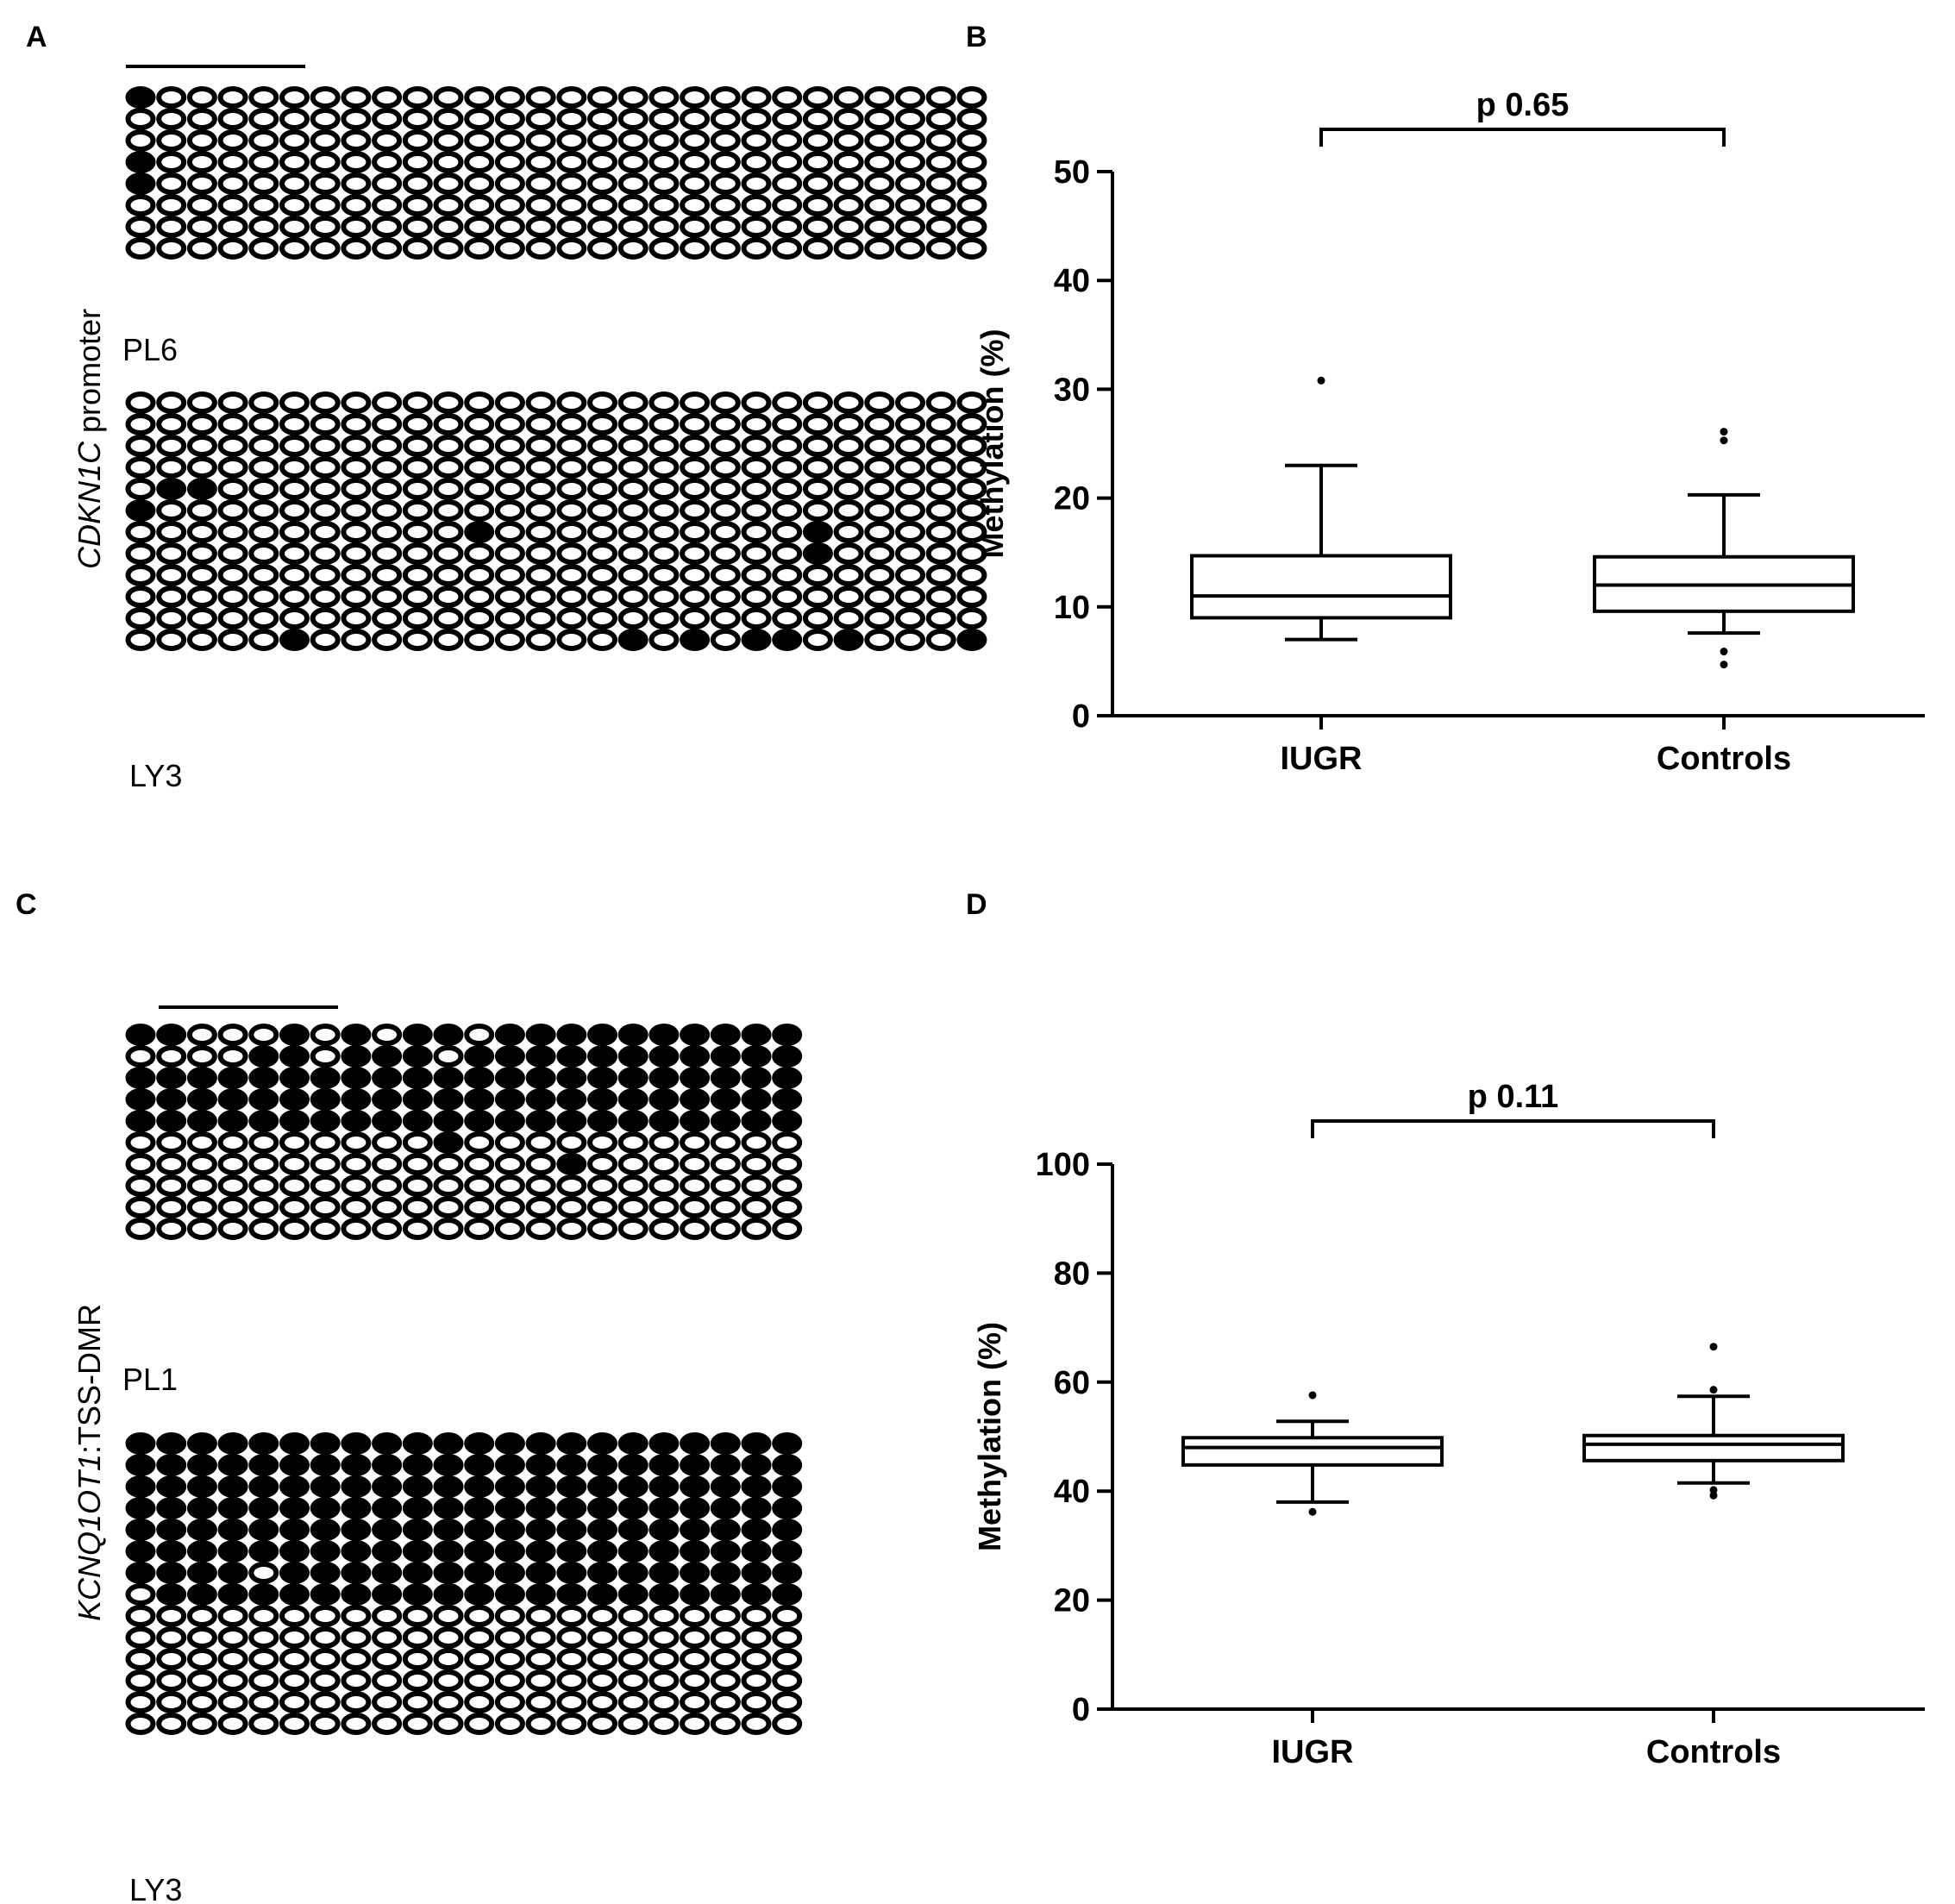 The image size is (1955, 1904). Describe the element at coordinates (1513, 1109) in the screenshot. I see `significance-bracket: p 0.11` at that location.